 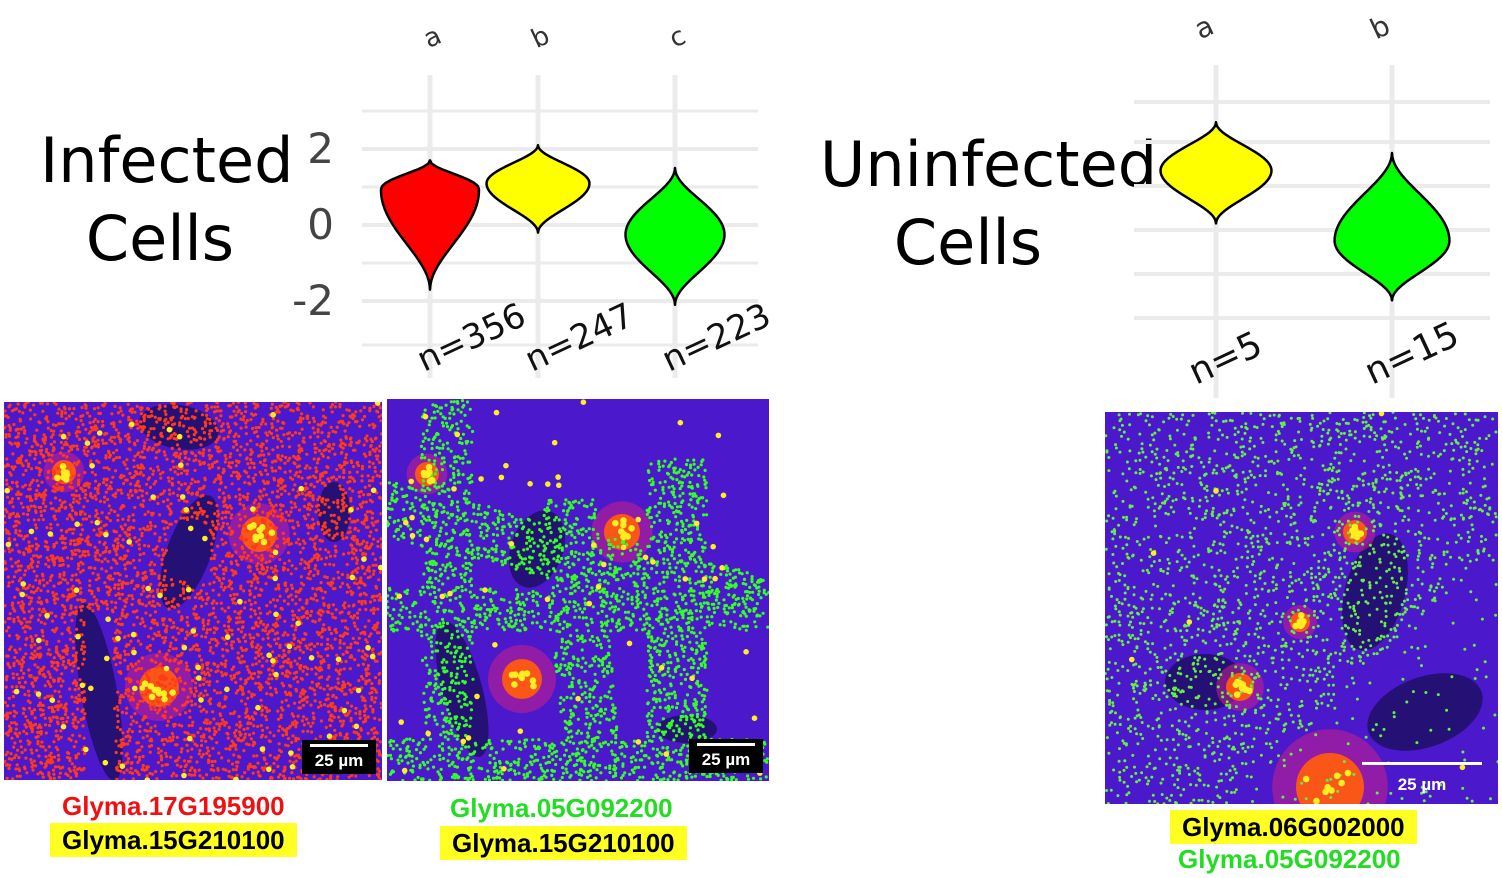 What do you see at coordinates (1225, 358) in the screenshot?
I see `count-label: n=5` at bounding box center [1225, 358].